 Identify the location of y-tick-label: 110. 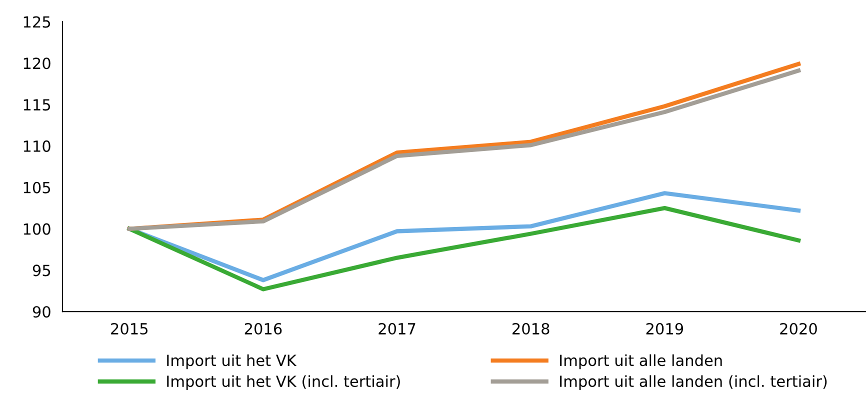
(37, 146).